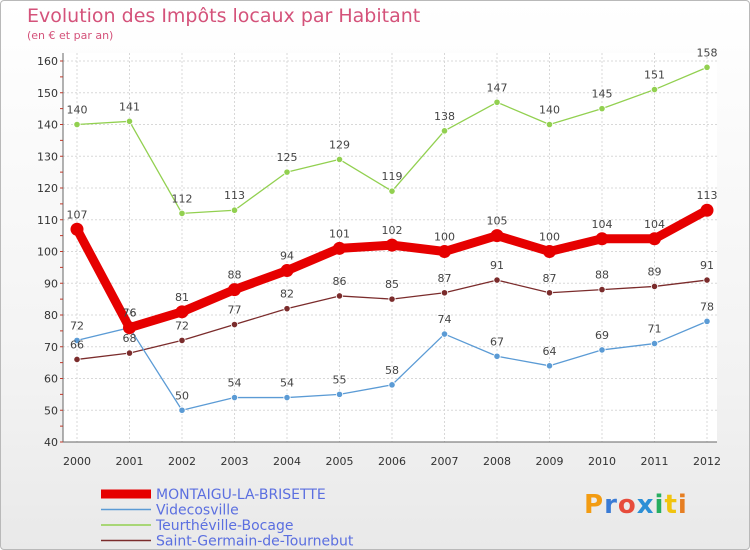 The height and width of the screenshot is (550, 750). Describe the element at coordinates (340, 379) in the screenshot. I see `data-label: 55` at that location.